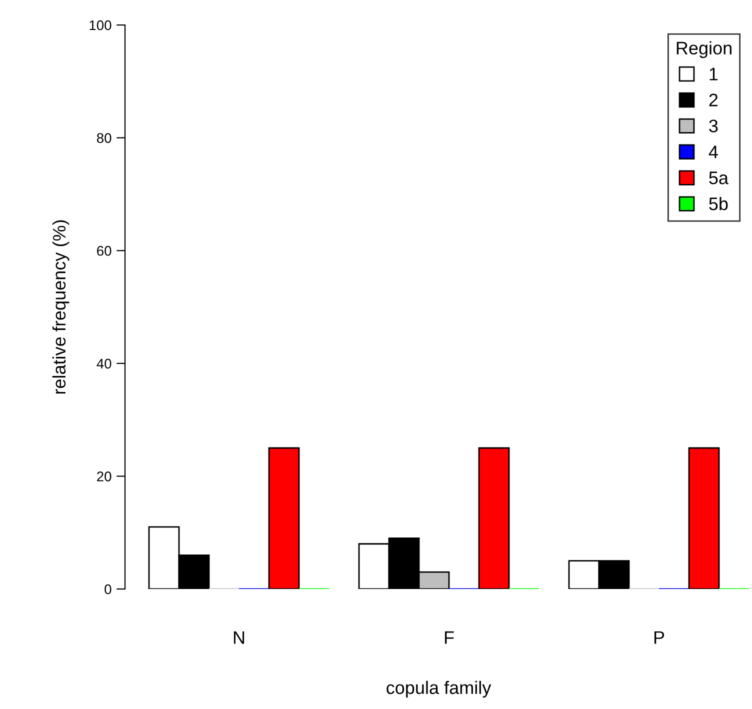 The width and height of the screenshot is (752, 709). What do you see at coordinates (713, 126) in the screenshot?
I see `legend-label: 3` at bounding box center [713, 126].